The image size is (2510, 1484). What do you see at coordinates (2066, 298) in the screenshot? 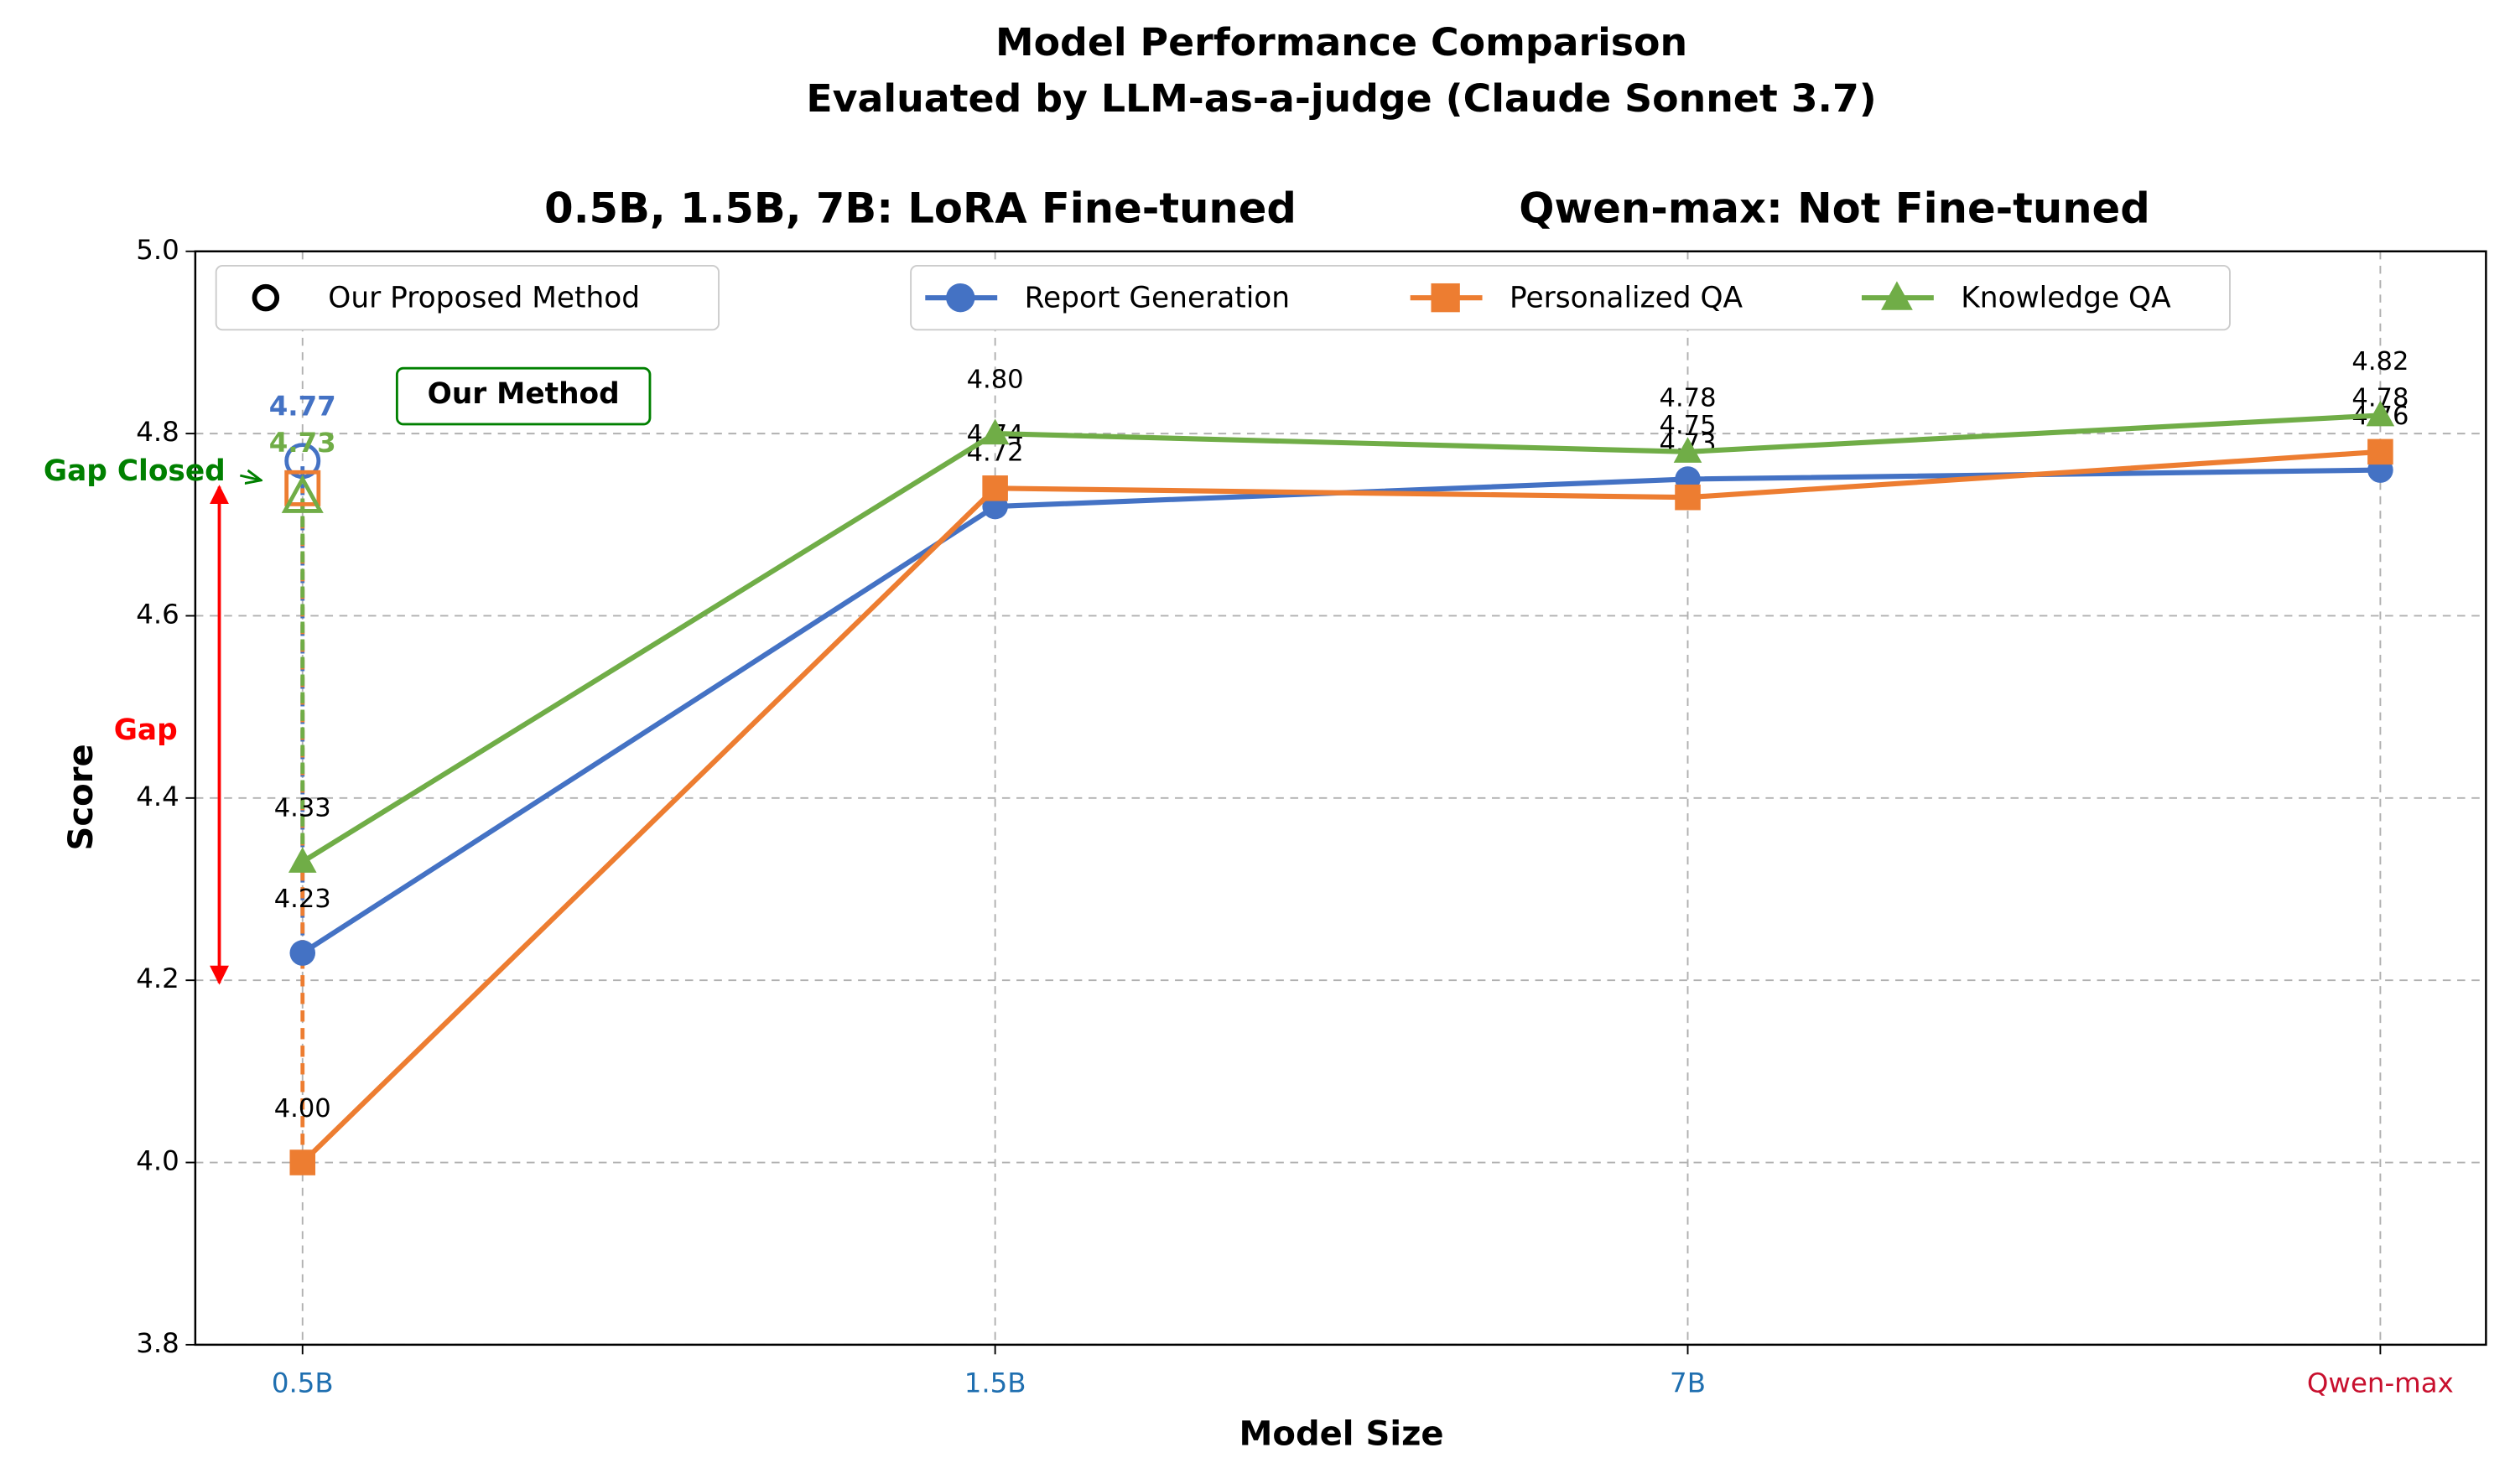
I see `legend-label: Knowledge QA` at bounding box center [2066, 298].